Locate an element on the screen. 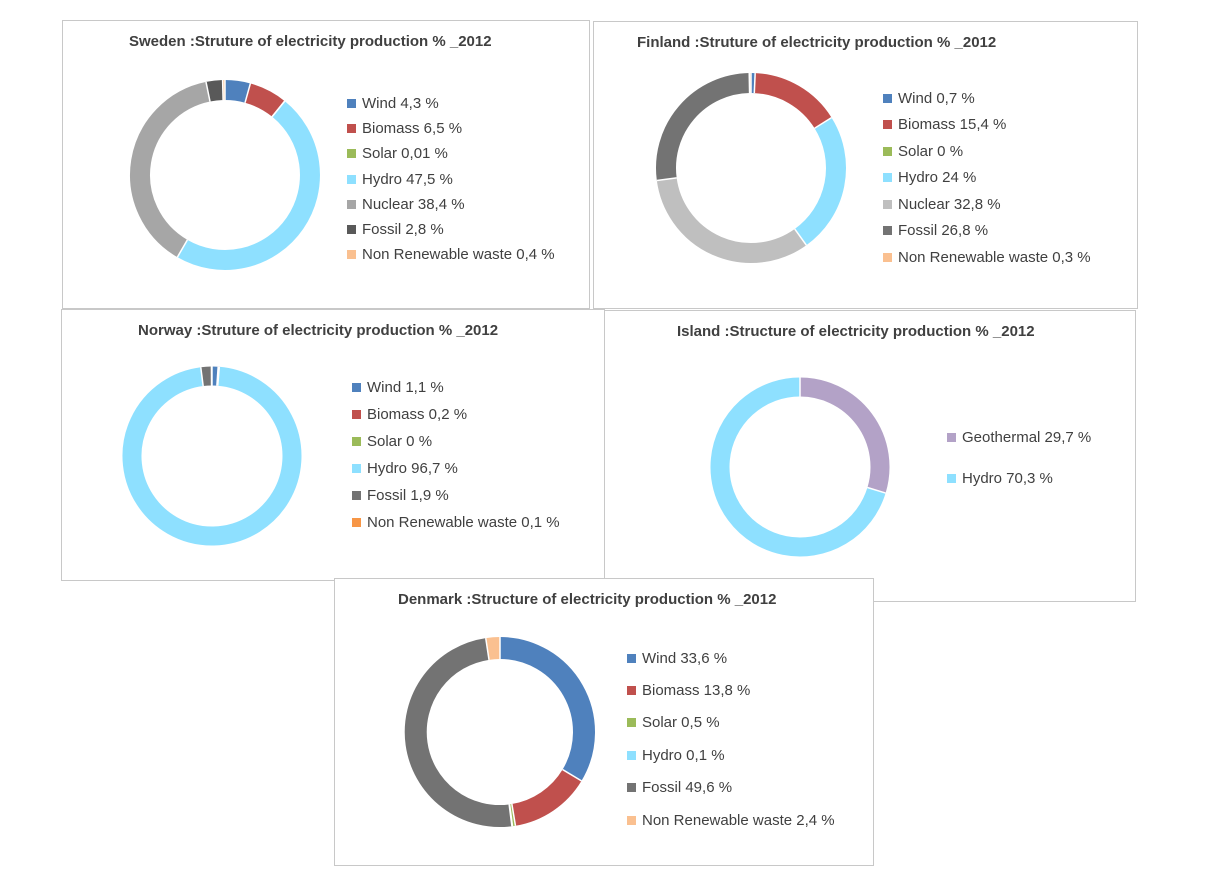 This screenshot has height=882, width=1228. legend-label: Fossil 2,8 % is located at coordinates (403, 230).